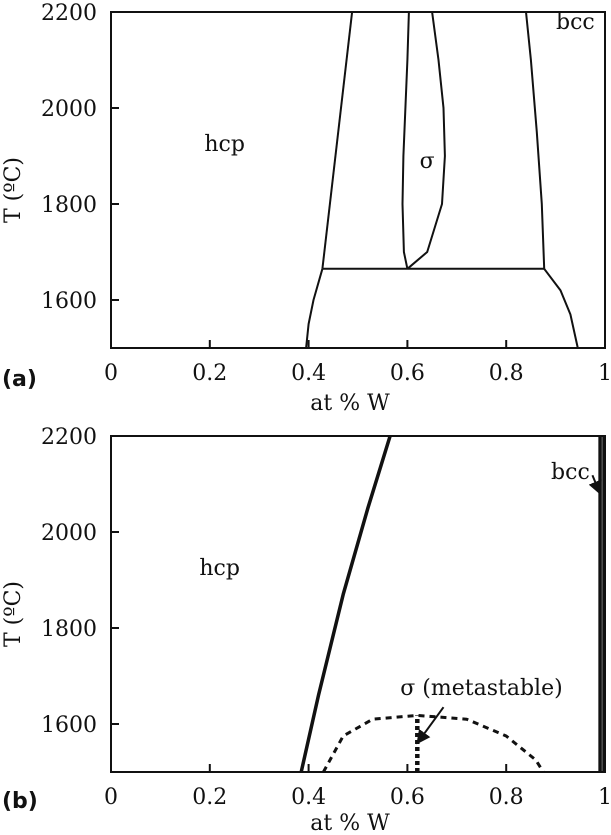 Image resolution: width=611 pixels, height=835 pixels. I want to click on panel-label: (b), so click(20, 801).